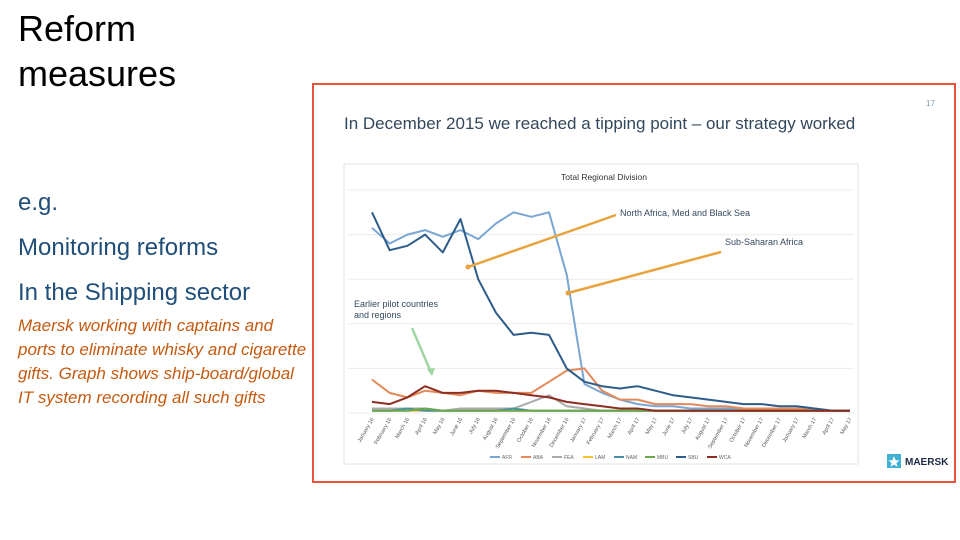 The height and width of the screenshot is (540, 960). I want to click on annotation-pilot-line1: Earlier pilot countries, so click(396, 304).